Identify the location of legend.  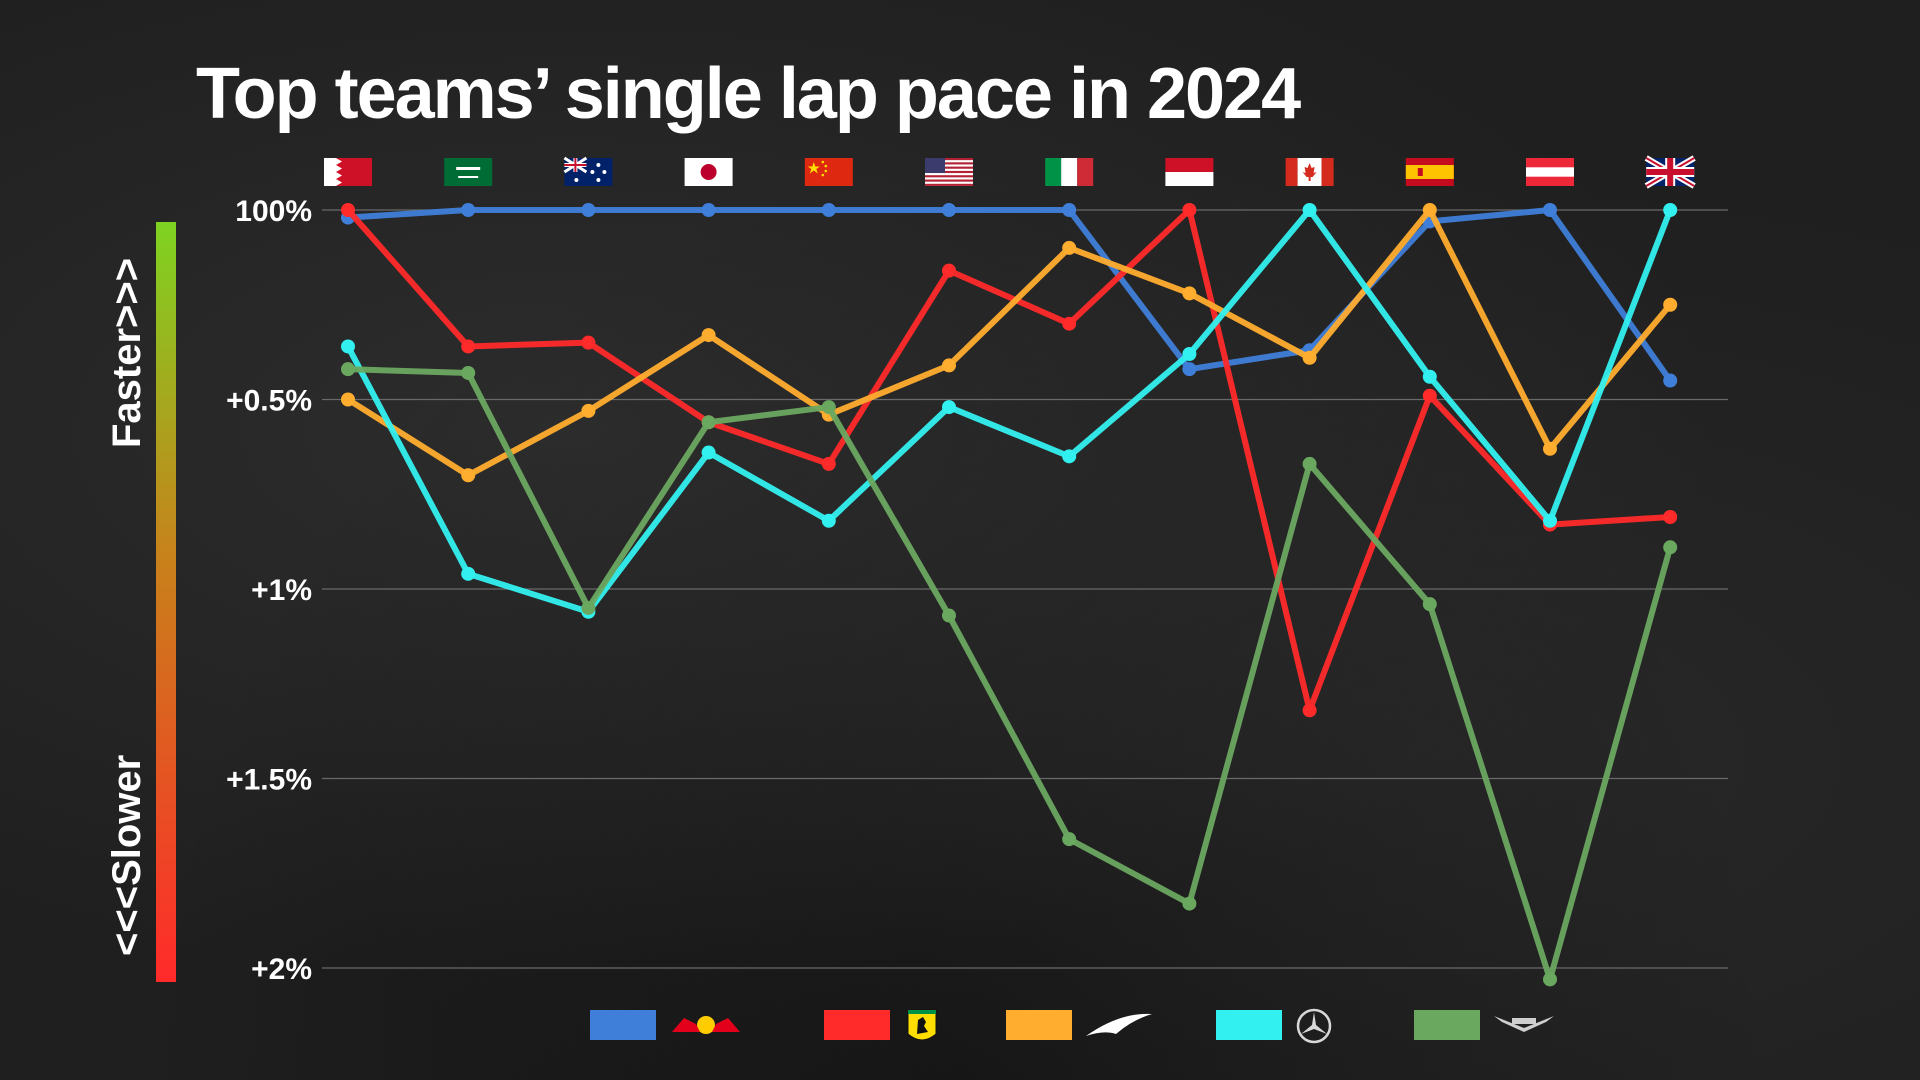
(1072, 1026).